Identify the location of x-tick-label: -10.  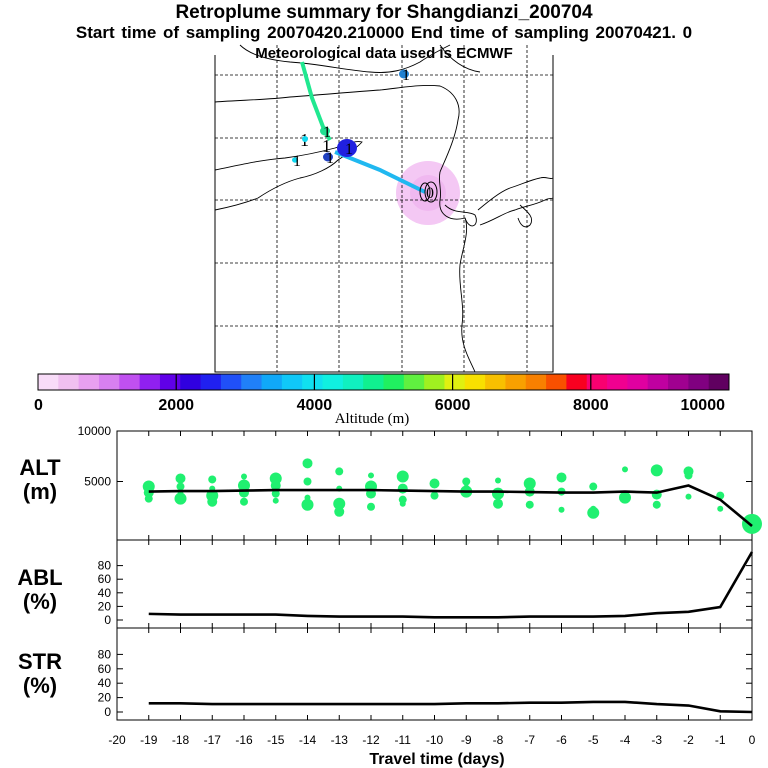
(435, 740).